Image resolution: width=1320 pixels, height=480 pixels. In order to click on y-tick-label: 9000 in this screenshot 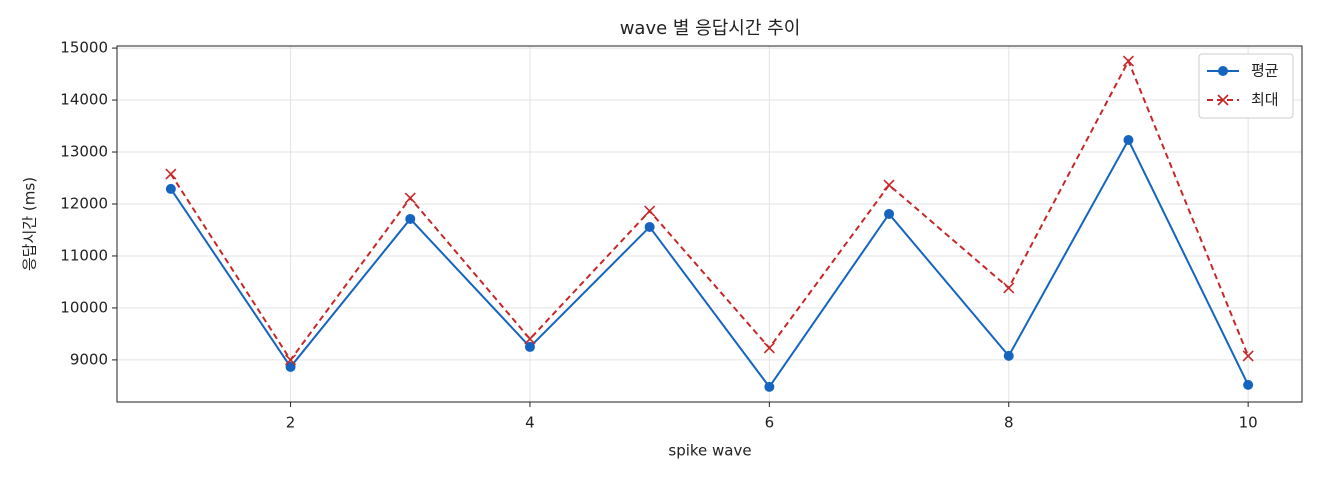, I will do `click(89, 359)`.